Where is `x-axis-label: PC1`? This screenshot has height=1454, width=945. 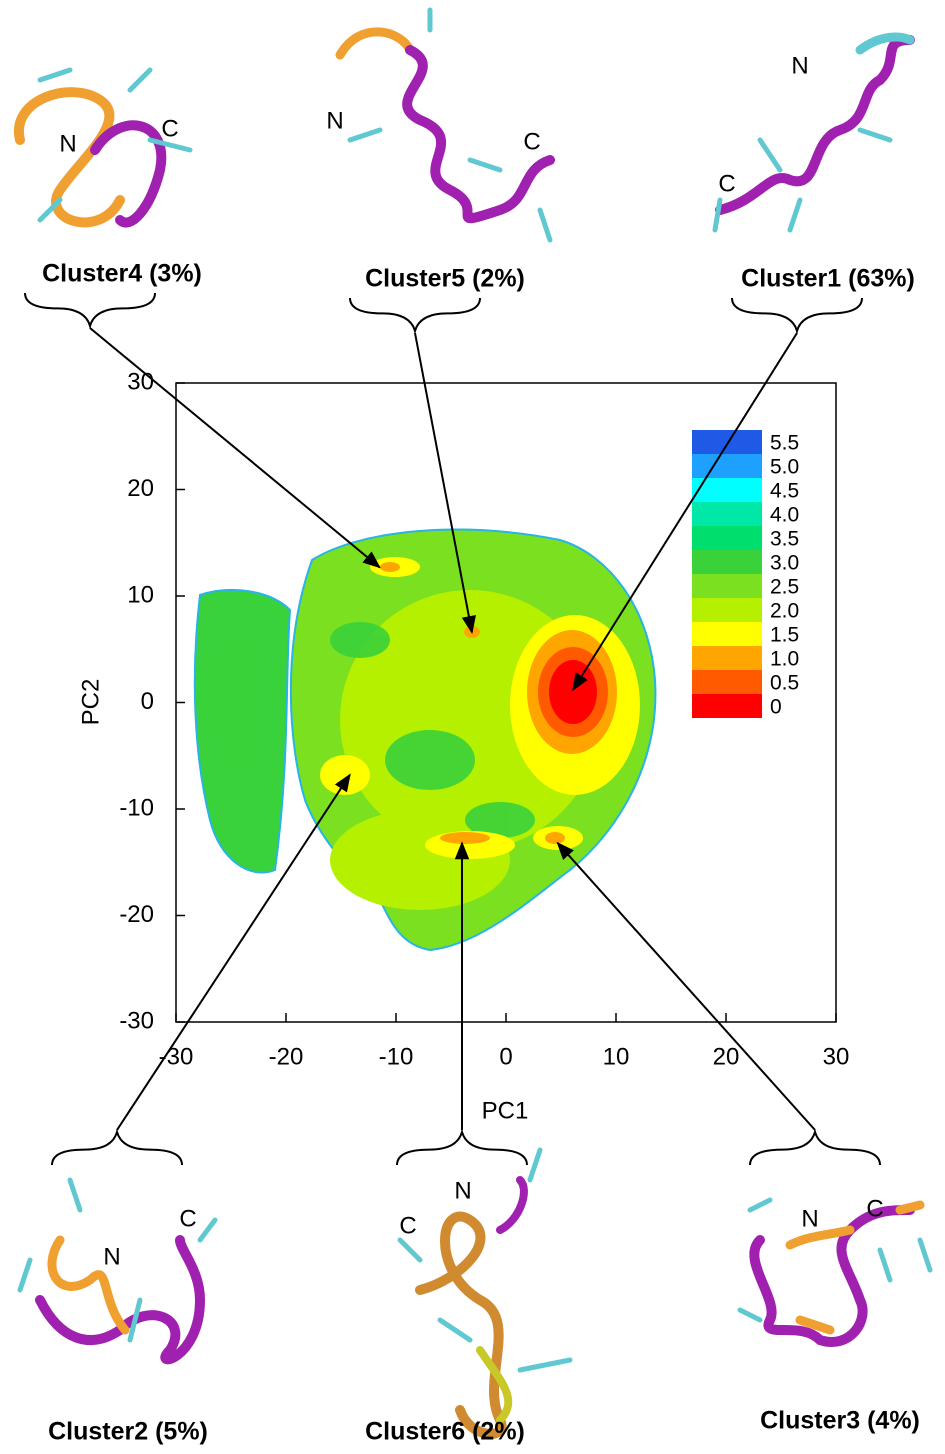 x-axis-label: PC1 is located at coordinates (505, 1110).